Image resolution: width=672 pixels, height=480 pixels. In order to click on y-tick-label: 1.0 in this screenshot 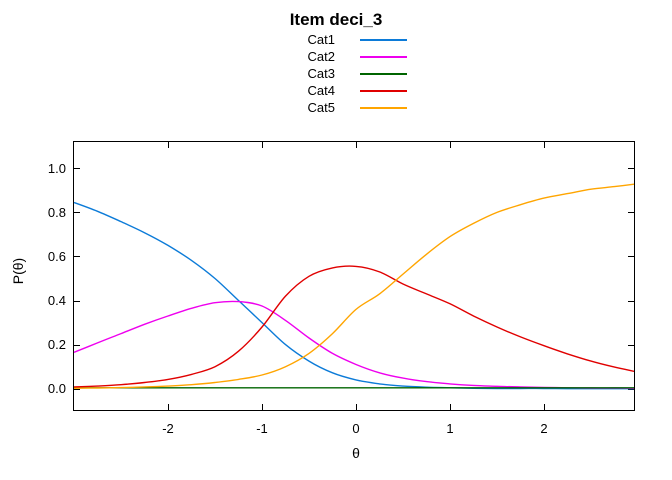, I will do `click(57, 168)`.